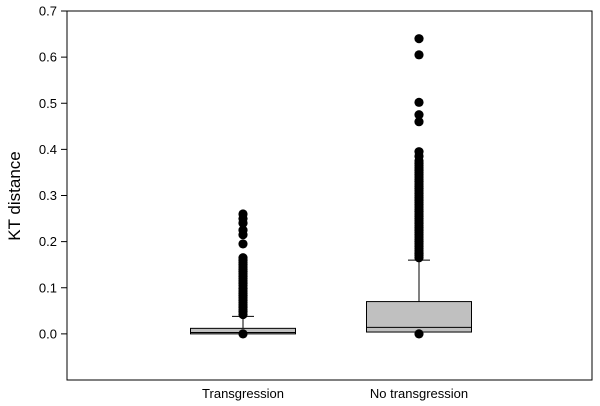 This screenshot has width=600, height=406. What do you see at coordinates (14, 195) in the screenshot?
I see `y-axis-title: KT distance` at bounding box center [14, 195].